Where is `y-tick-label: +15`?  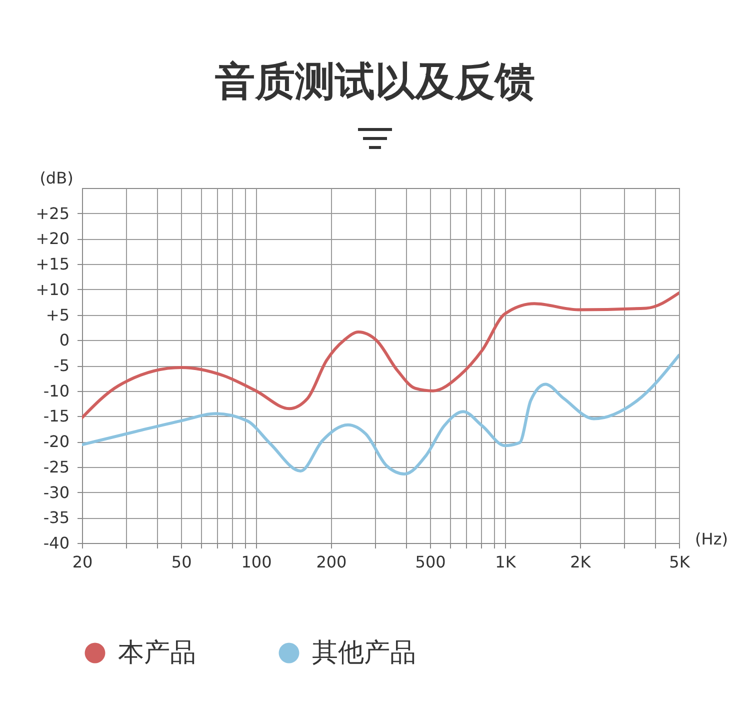 y-tick-label: +15 is located at coordinates (53, 264).